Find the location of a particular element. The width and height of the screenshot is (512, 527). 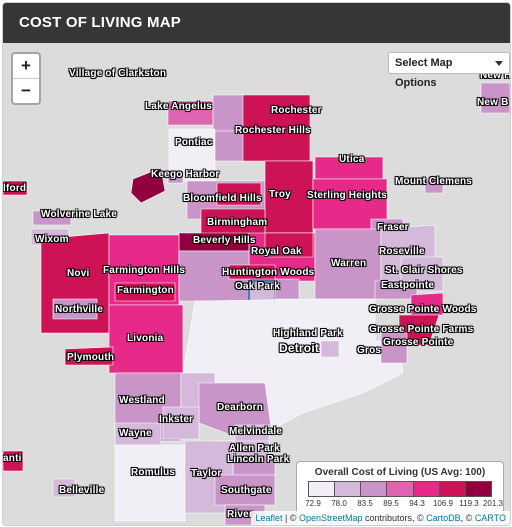

place-label: Beverly Hills is located at coordinates (224, 240).